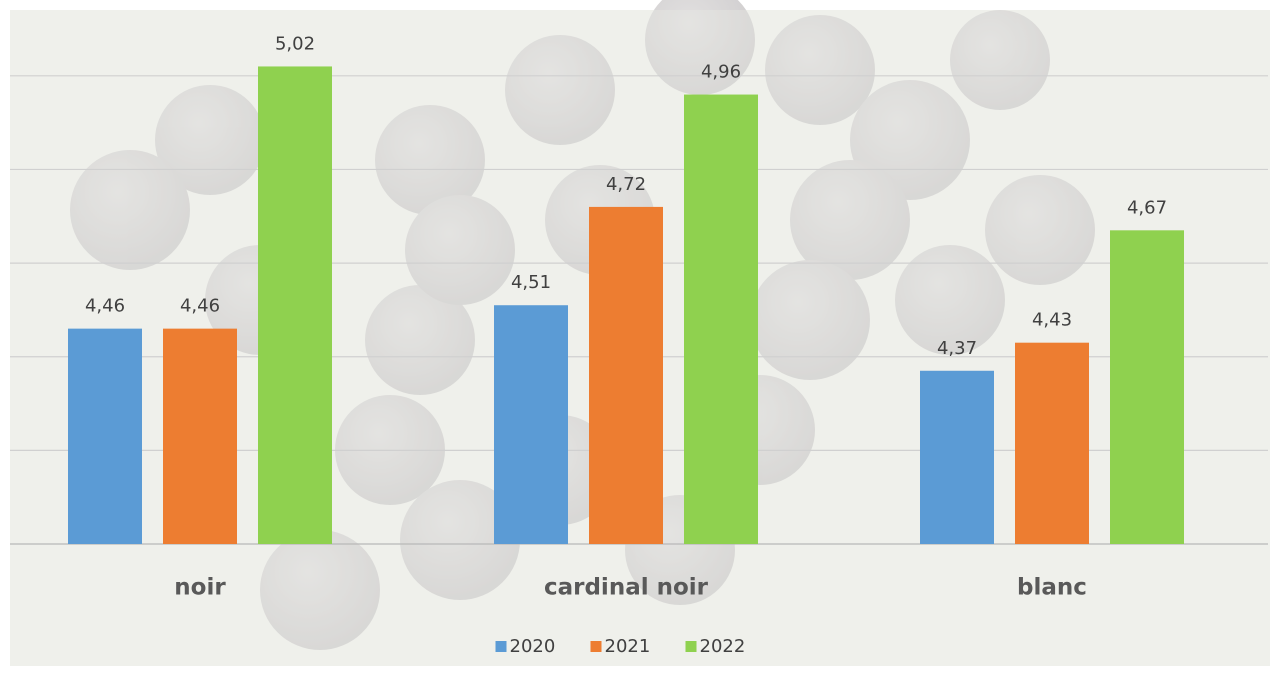  I want to click on legend-label: 2020, so click(533, 646).